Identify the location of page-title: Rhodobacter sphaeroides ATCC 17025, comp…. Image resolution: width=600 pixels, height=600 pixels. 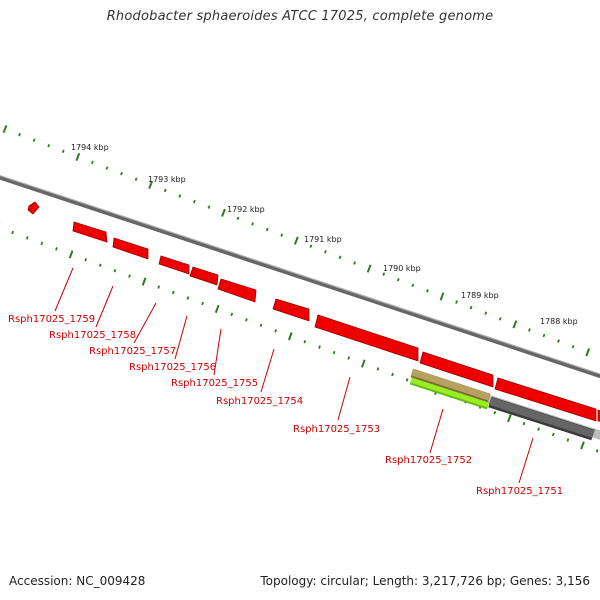
(300, 16).